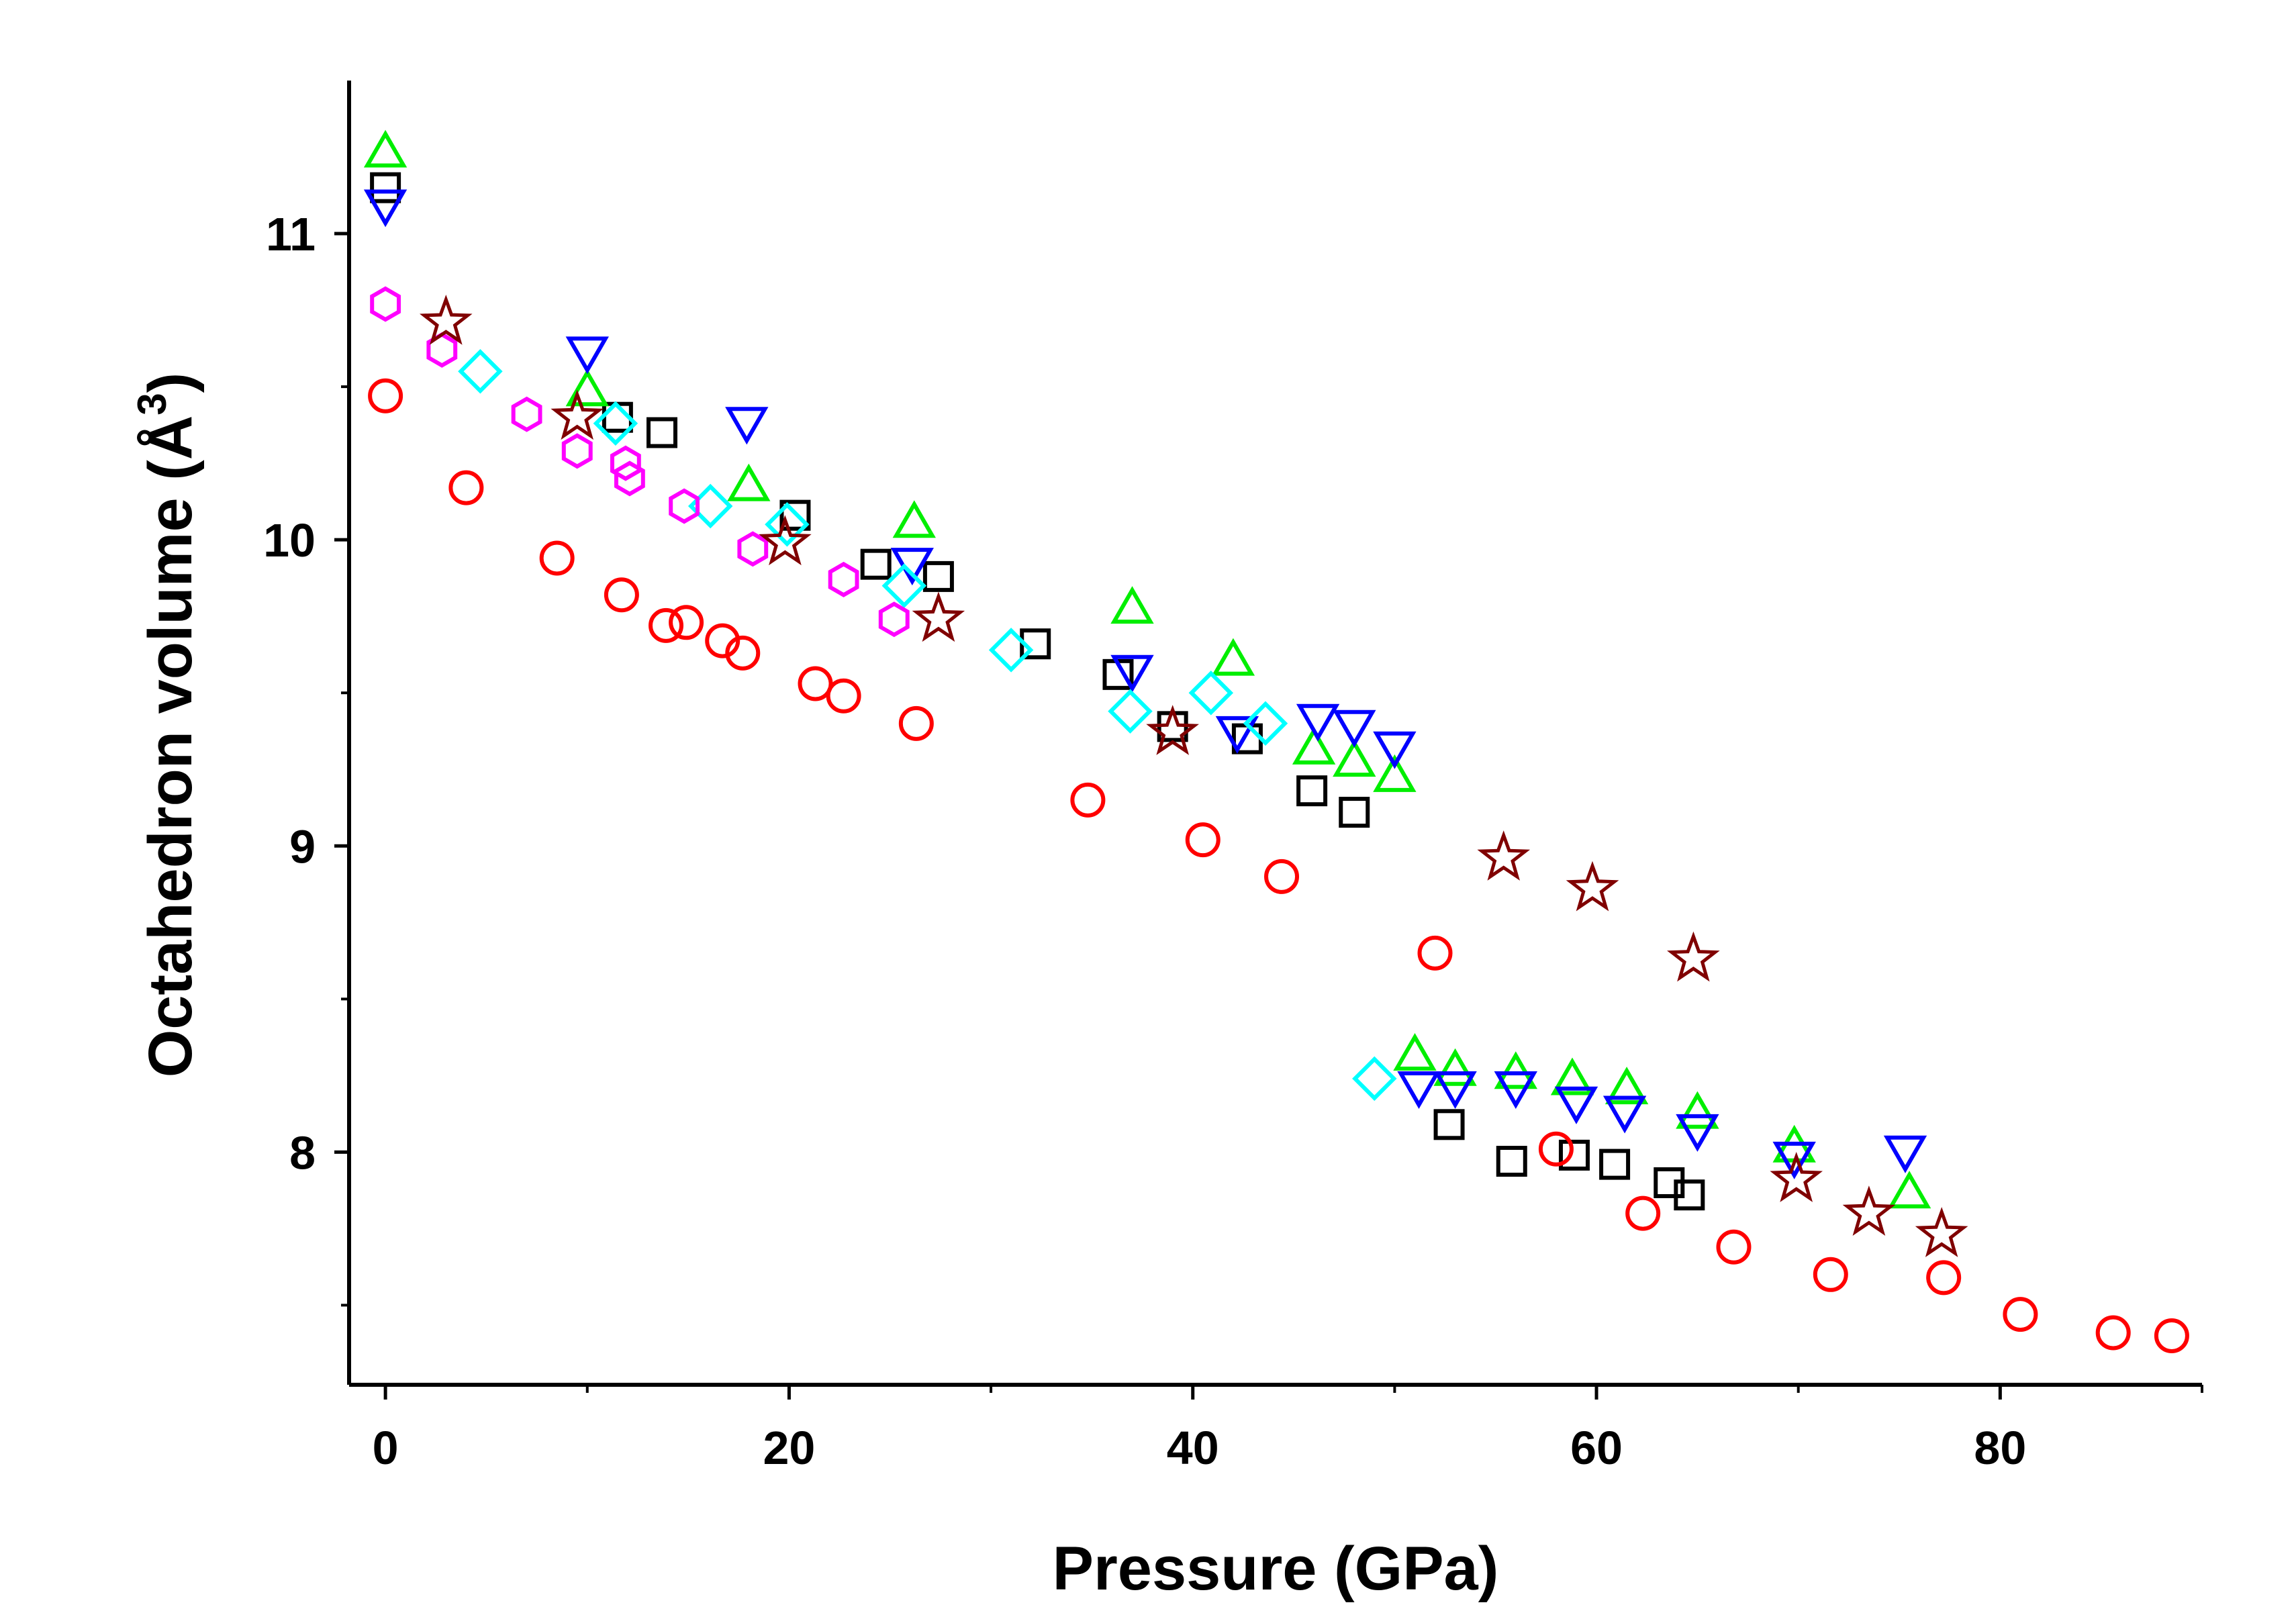 The width and height of the screenshot is (2296, 1613). I want to click on y-axis-title-exponent: 3, so click(153, 404).